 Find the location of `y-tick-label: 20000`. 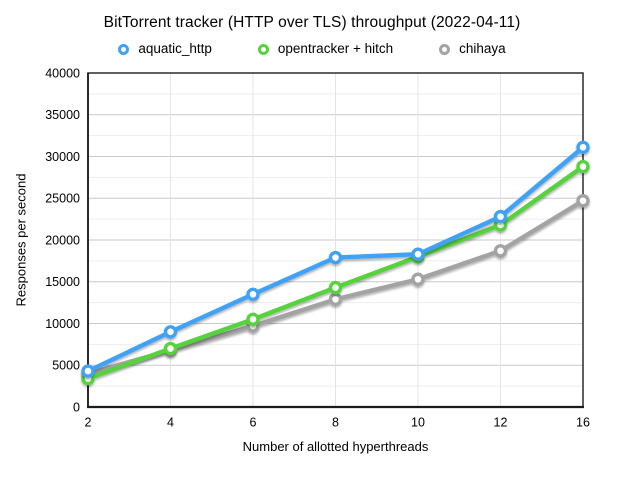

y-tick-label: 20000 is located at coordinates (62, 240).